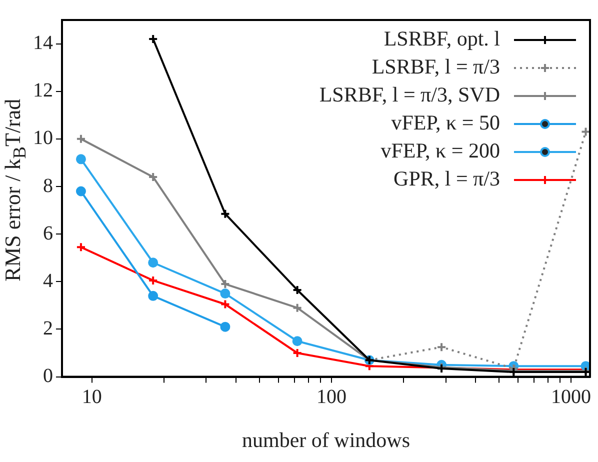 The width and height of the screenshot is (598, 462). I want to click on x-tick-label: 10, so click(92, 397).